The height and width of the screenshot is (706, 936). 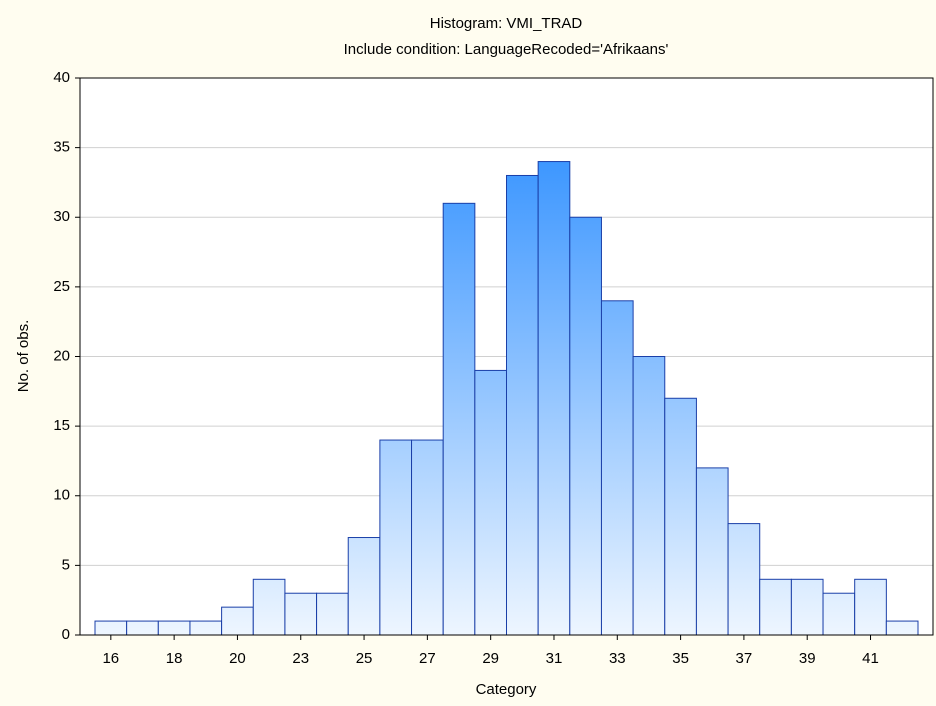 What do you see at coordinates (680, 658) in the screenshot?
I see `x-tick-label: 35` at bounding box center [680, 658].